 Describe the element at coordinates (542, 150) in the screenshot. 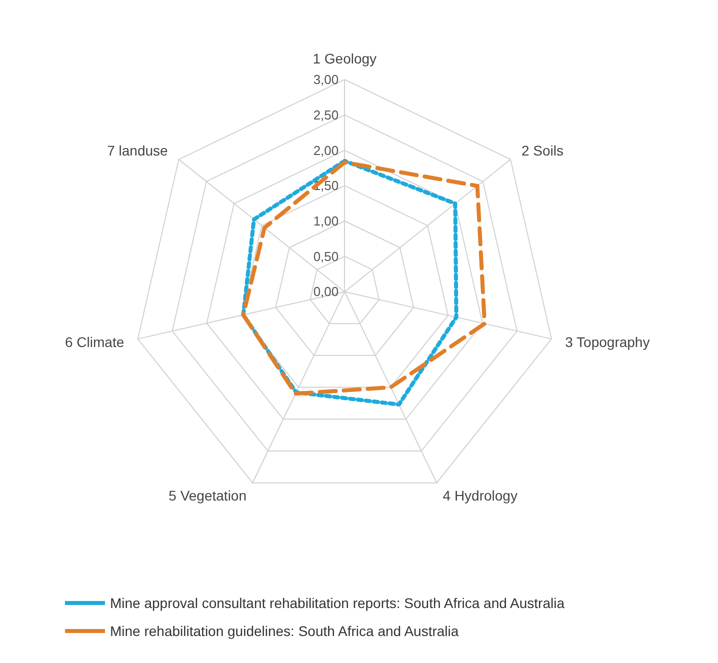

I see `spoke-label: 2 Soils` at that location.